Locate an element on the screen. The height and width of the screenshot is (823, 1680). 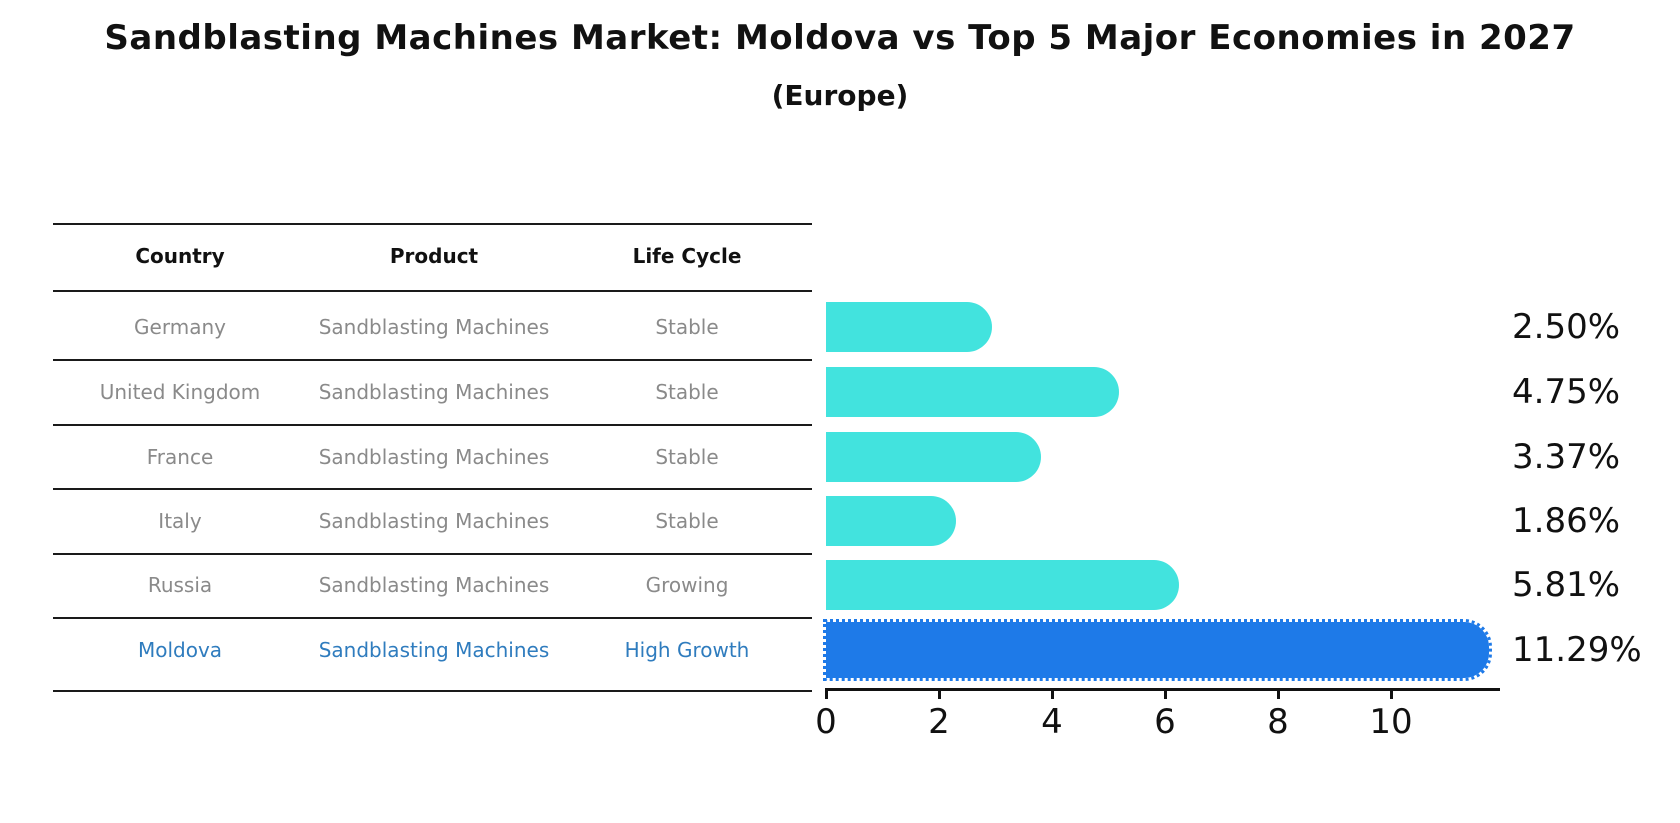
x-axis-line is located at coordinates (1162, 689).